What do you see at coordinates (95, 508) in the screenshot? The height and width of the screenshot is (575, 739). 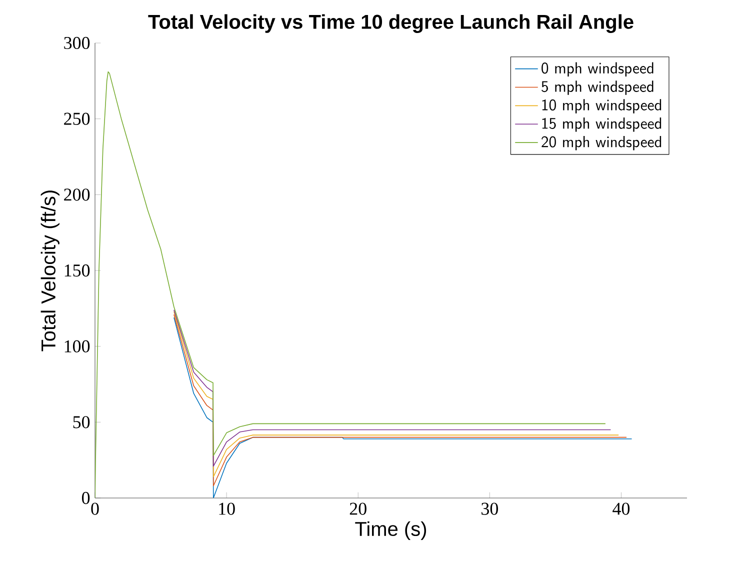 I see `x-tick-label: 0` at bounding box center [95, 508].